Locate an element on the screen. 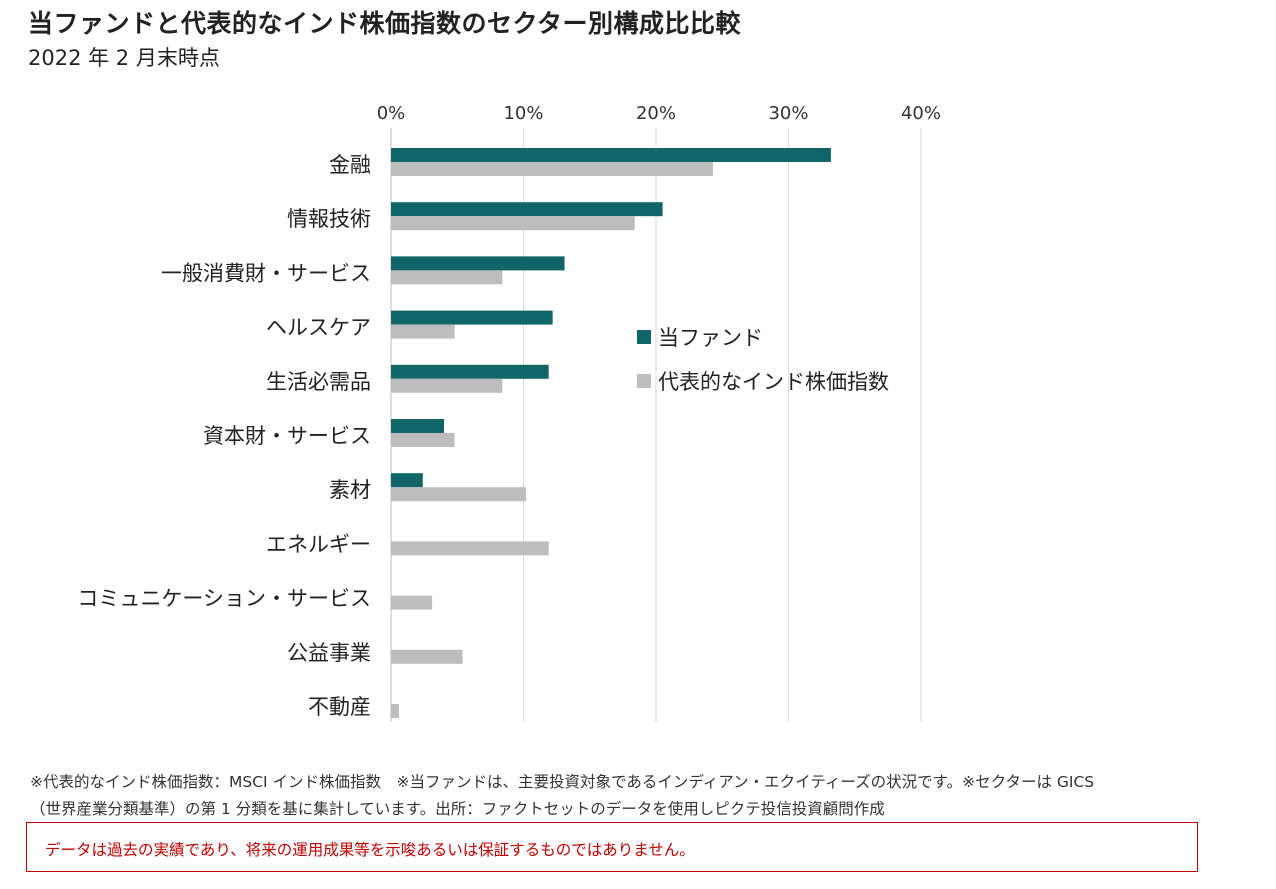 The width and height of the screenshot is (1276, 889). category-label: 不動産 is located at coordinates (339, 707).